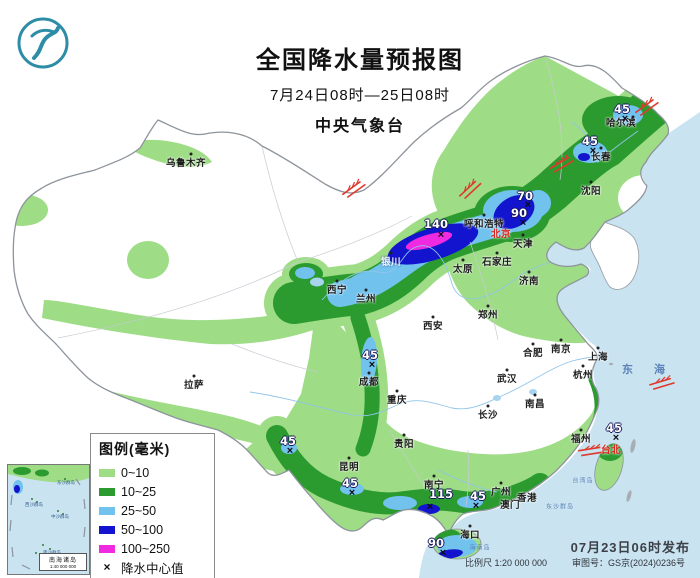 Image resolution: width=700 pixels, height=578 pixels. I want to click on legend-item: 50~100, so click(153, 529).